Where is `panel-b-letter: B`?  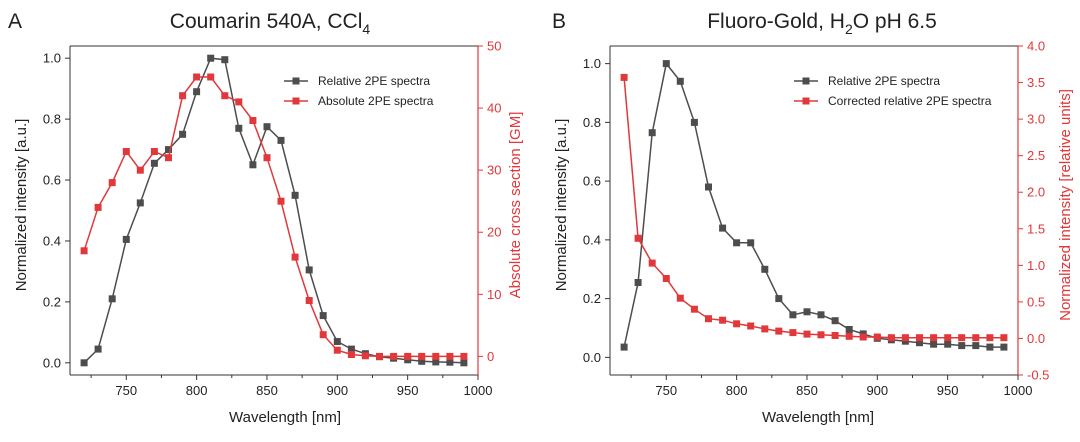 panel-b-letter: B is located at coordinates (559, 21).